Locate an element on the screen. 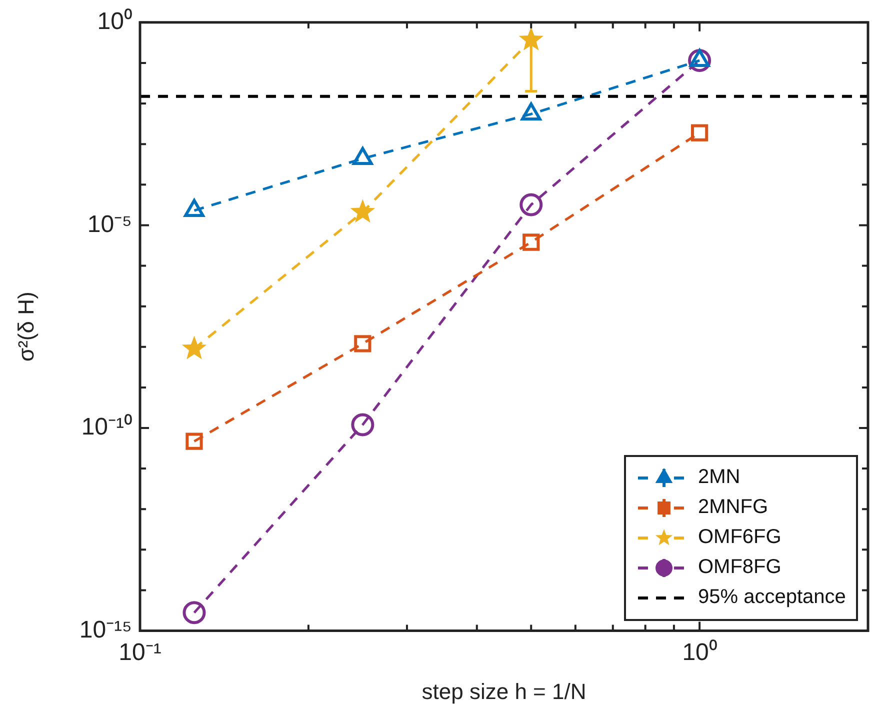  legend-label: 95% acceptance is located at coordinates (772, 598).